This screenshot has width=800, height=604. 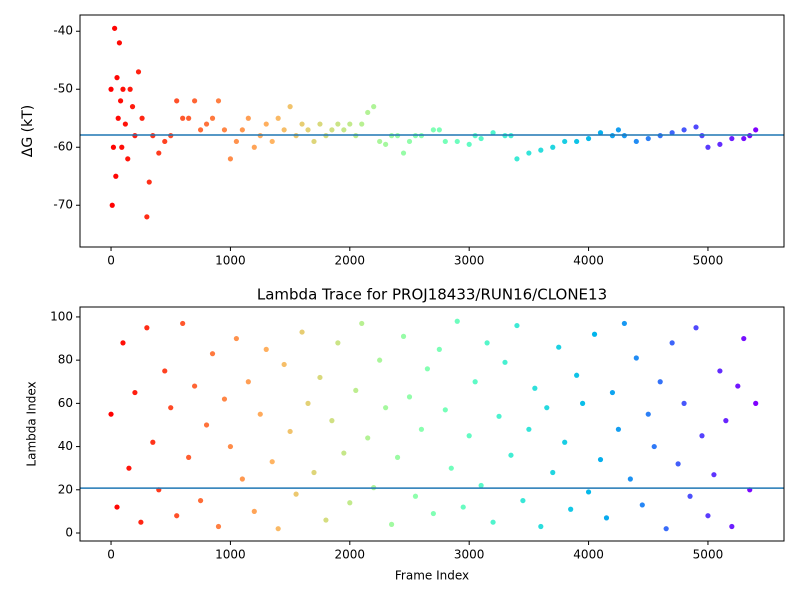 I want to click on y-tick-label: 0, so click(x=69, y=533).